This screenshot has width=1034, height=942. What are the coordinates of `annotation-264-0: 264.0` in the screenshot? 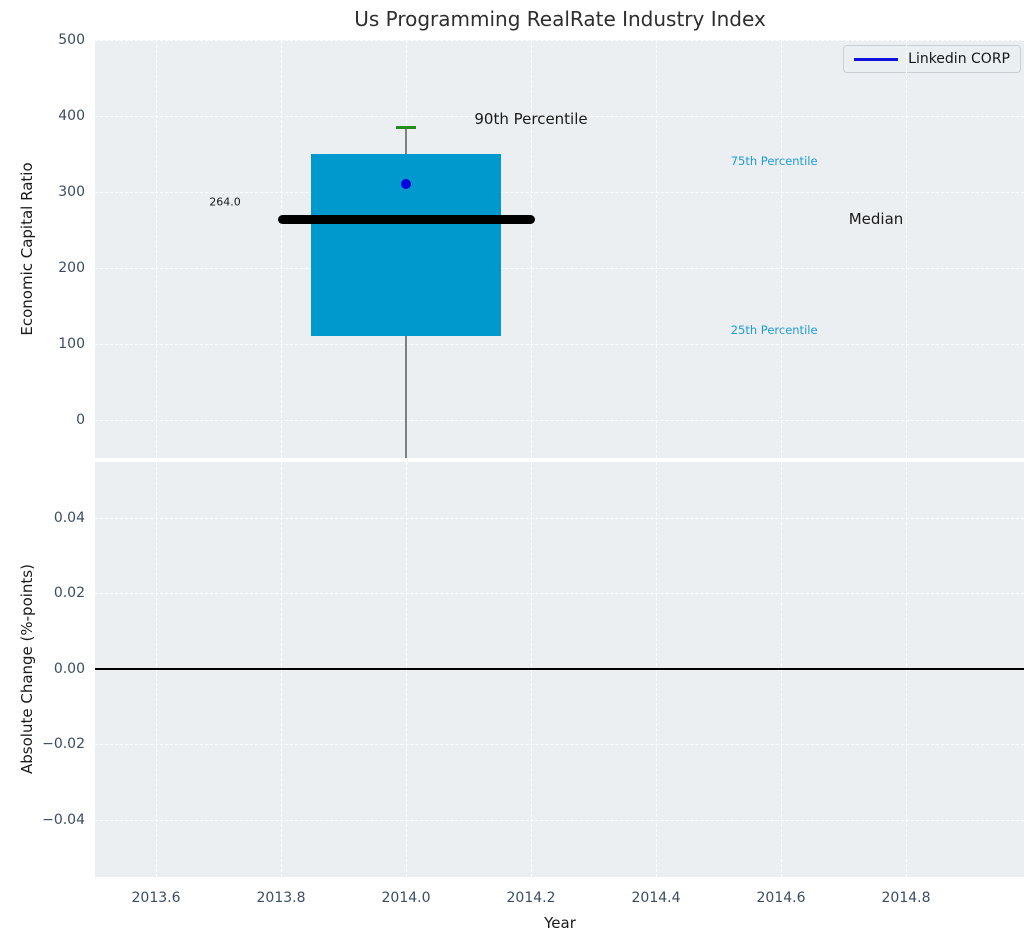 It's located at (225, 202).